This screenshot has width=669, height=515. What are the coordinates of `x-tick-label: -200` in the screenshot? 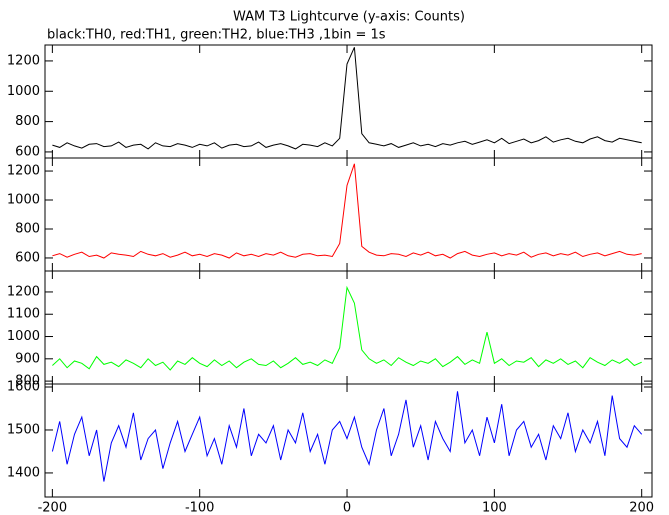 It's located at (53, 508).